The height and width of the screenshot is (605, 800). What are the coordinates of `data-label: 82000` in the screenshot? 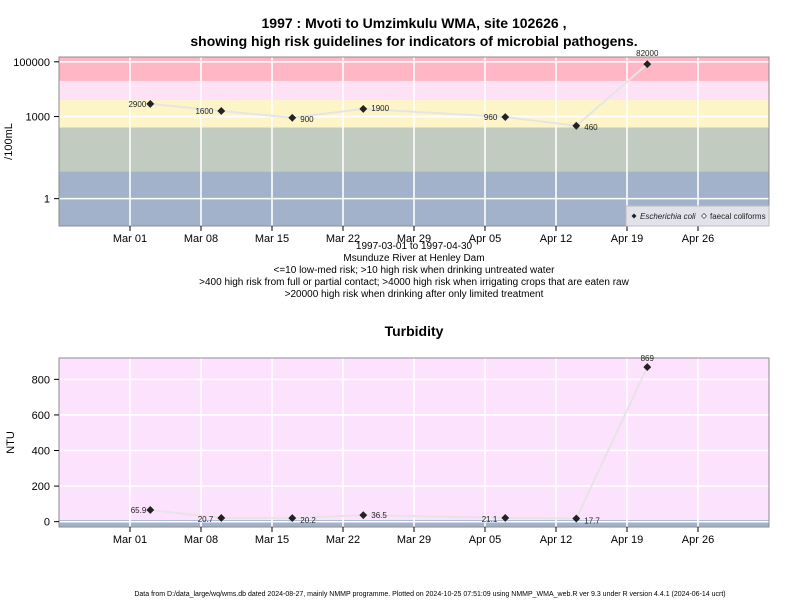 It's located at (647, 53).